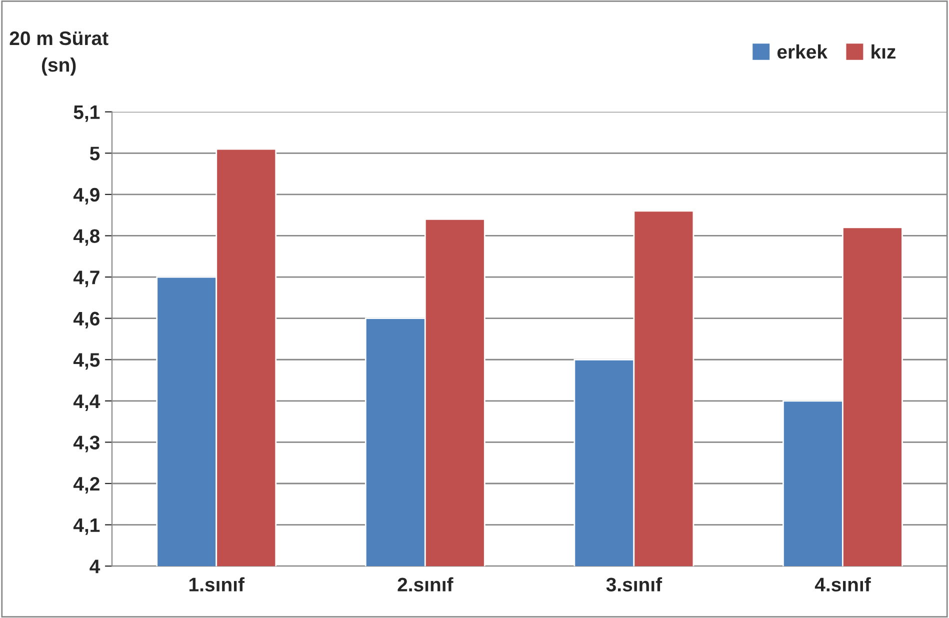 The width and height of the screenshot is (949, 618). Describe the element at coordinates (86, 485) in the screenshot. I see `y-tick-label: 4,2` at that location.